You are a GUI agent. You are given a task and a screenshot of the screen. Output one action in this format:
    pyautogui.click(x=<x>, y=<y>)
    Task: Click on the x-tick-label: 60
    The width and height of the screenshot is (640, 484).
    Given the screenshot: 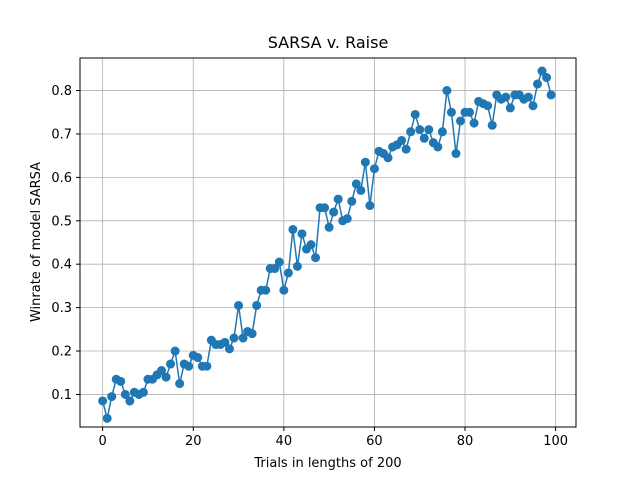 What is the action you would take?
    pyautogui.click(x=374, y=441)
    